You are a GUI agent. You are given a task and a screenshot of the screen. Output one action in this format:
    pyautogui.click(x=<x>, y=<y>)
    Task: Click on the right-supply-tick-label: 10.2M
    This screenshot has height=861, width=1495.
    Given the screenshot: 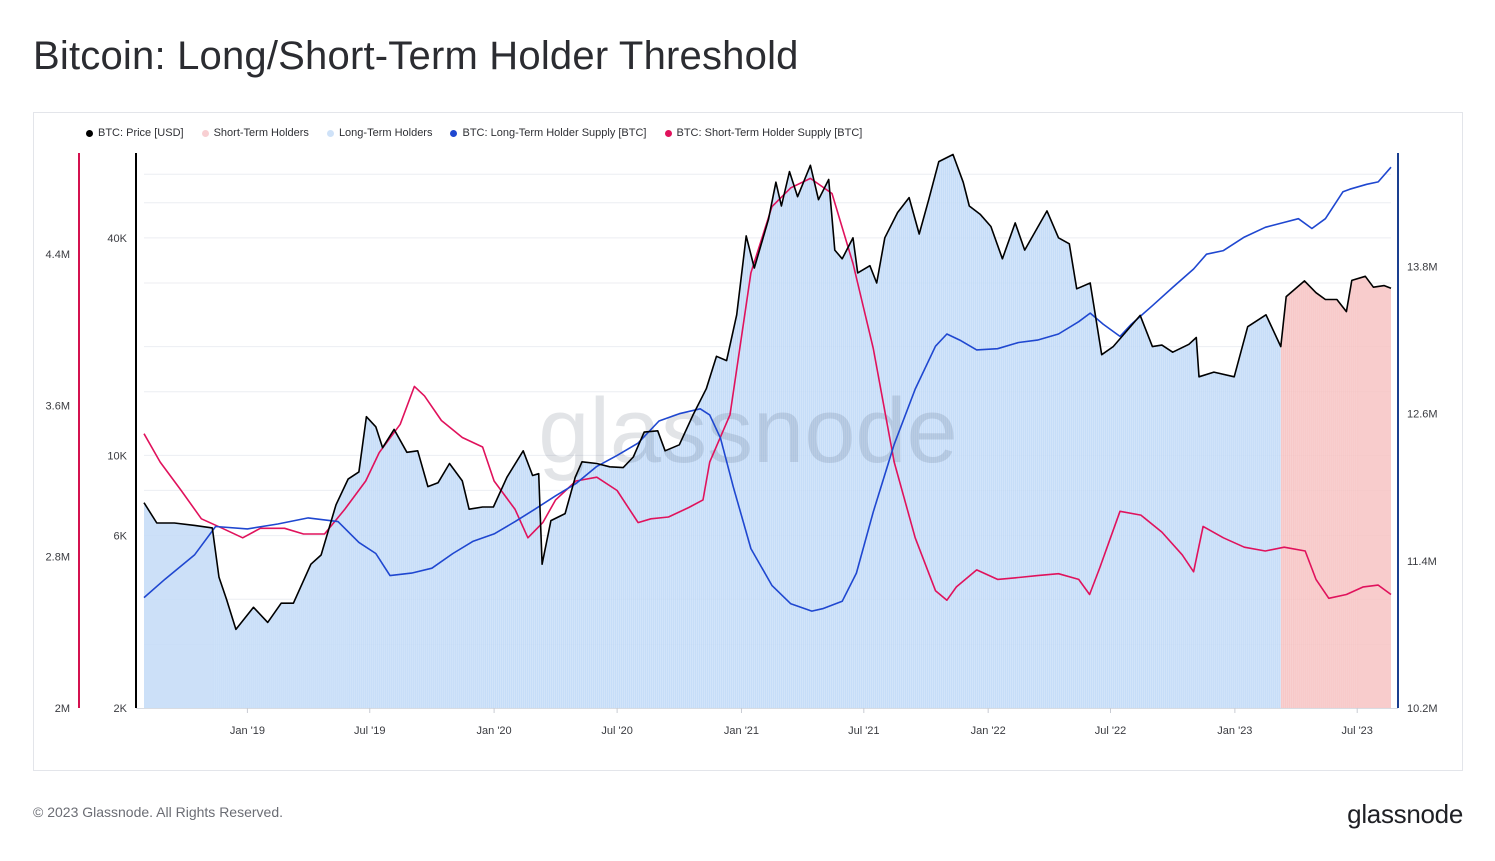 What is the action you would take?
    pyautogui.click(x=1422, y=709)
    